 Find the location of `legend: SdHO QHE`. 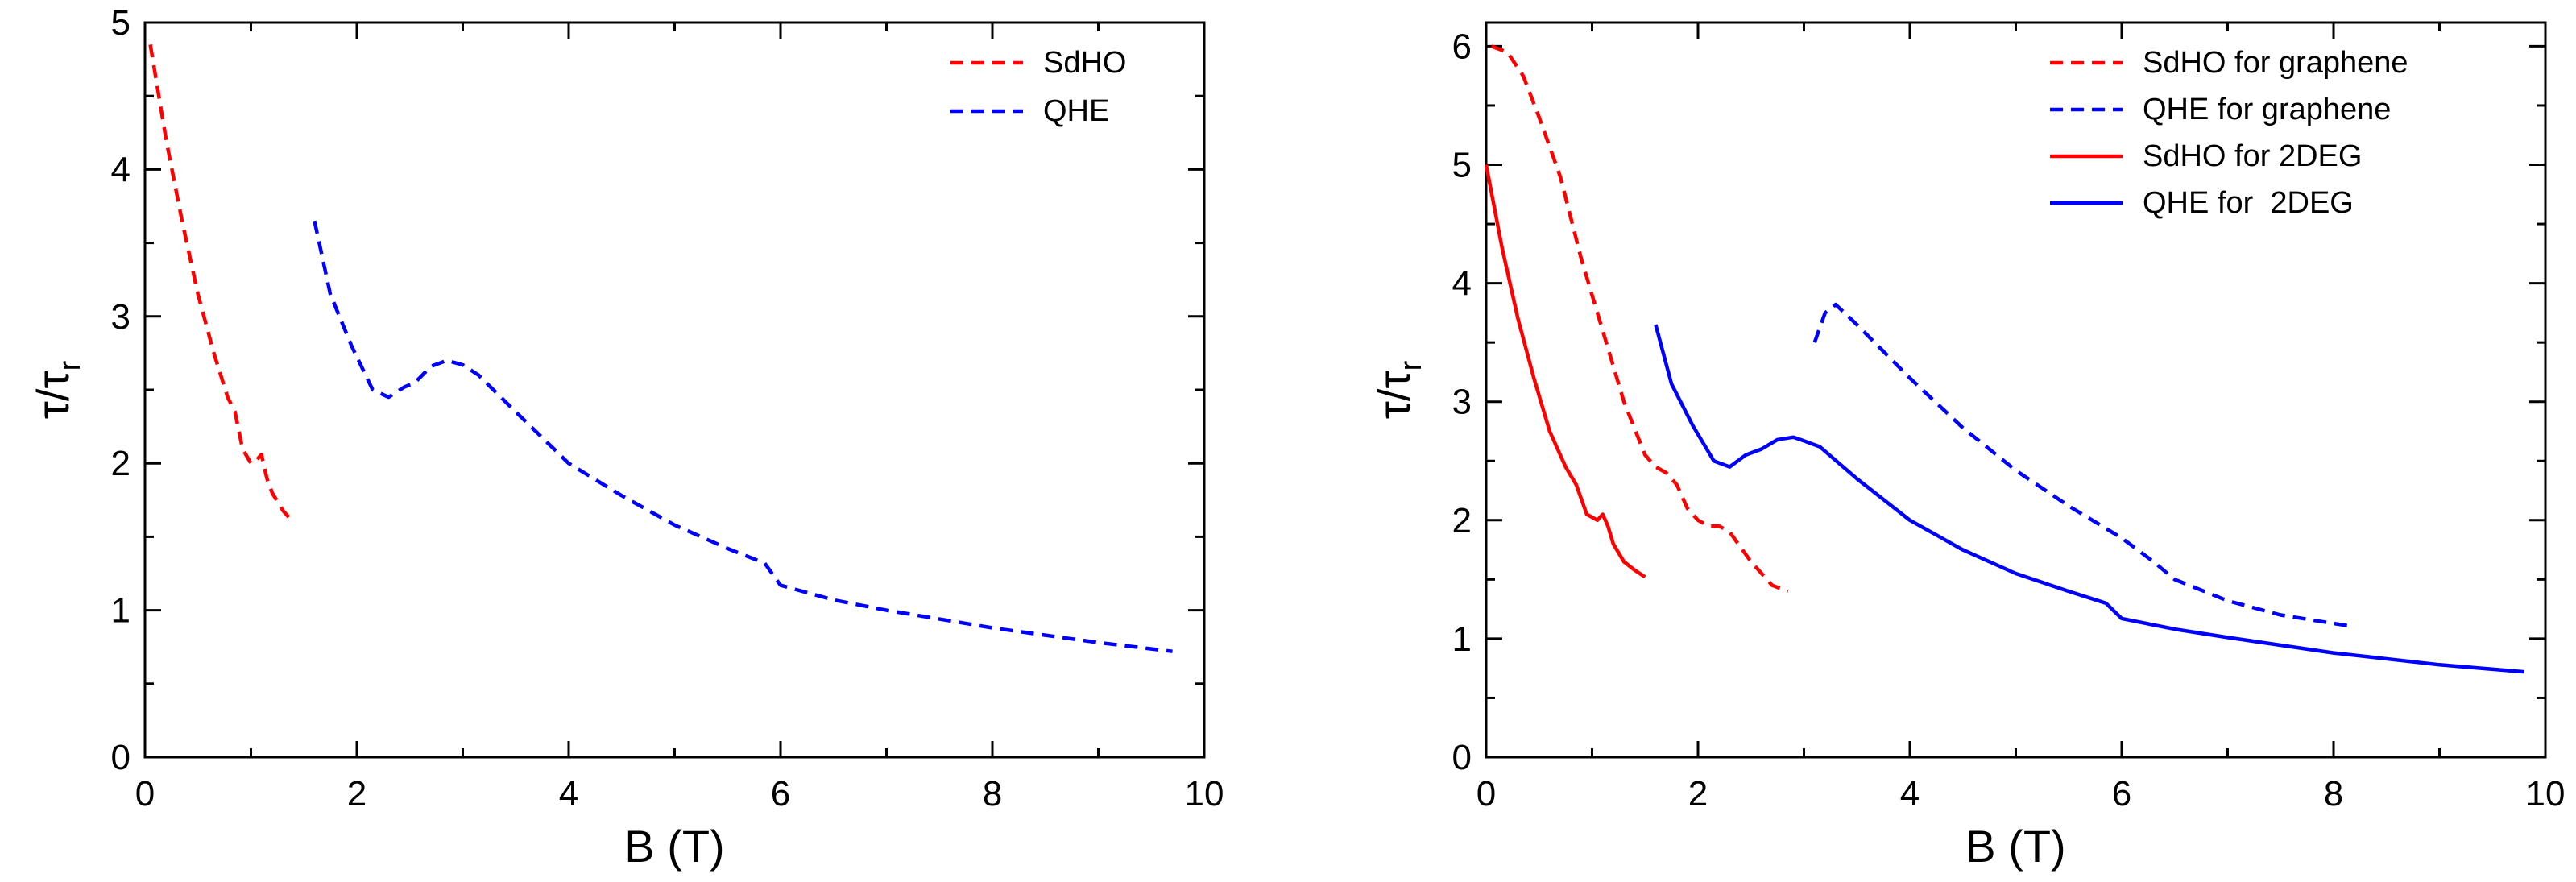

legend: SdHO QHE is located at coordinates (1038, 87).